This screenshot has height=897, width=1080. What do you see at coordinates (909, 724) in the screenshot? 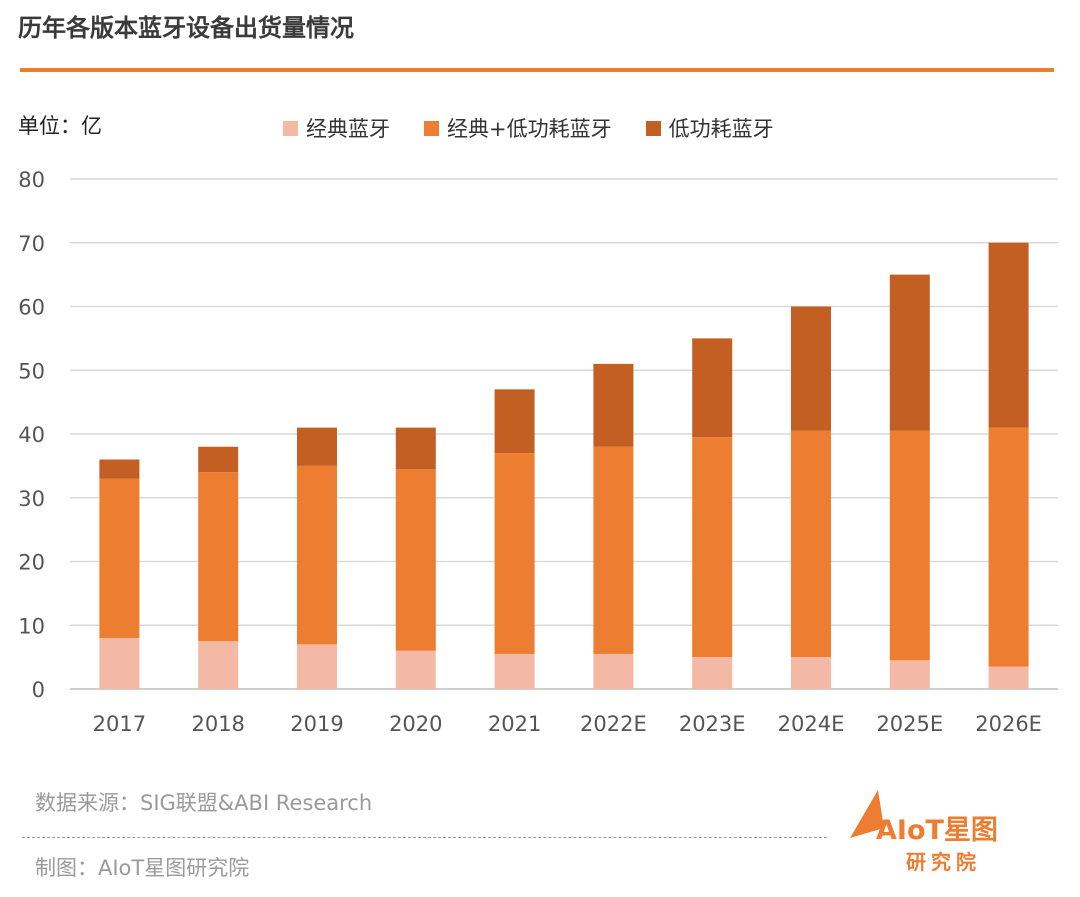
I see `x-tick-label: 2025E` at bounding box center [909, 724].